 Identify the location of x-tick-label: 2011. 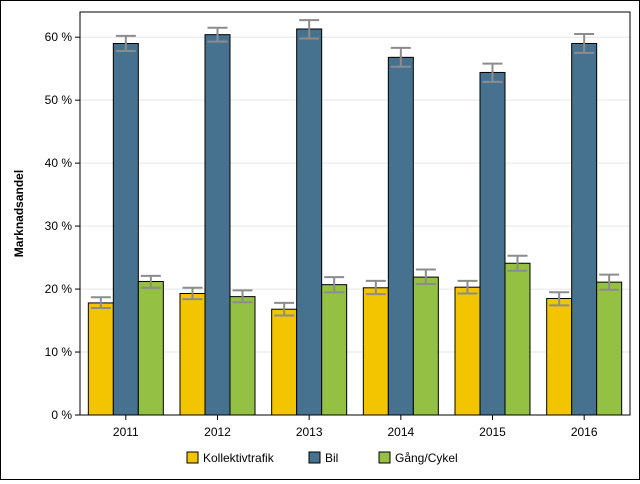
(126, 432).